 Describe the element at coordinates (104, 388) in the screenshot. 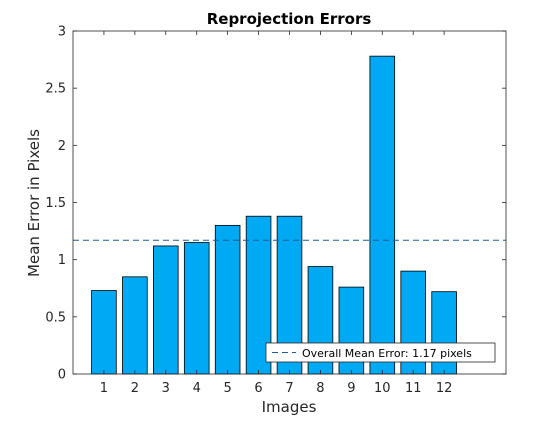

I see `x-tick-label: 1` at that location.